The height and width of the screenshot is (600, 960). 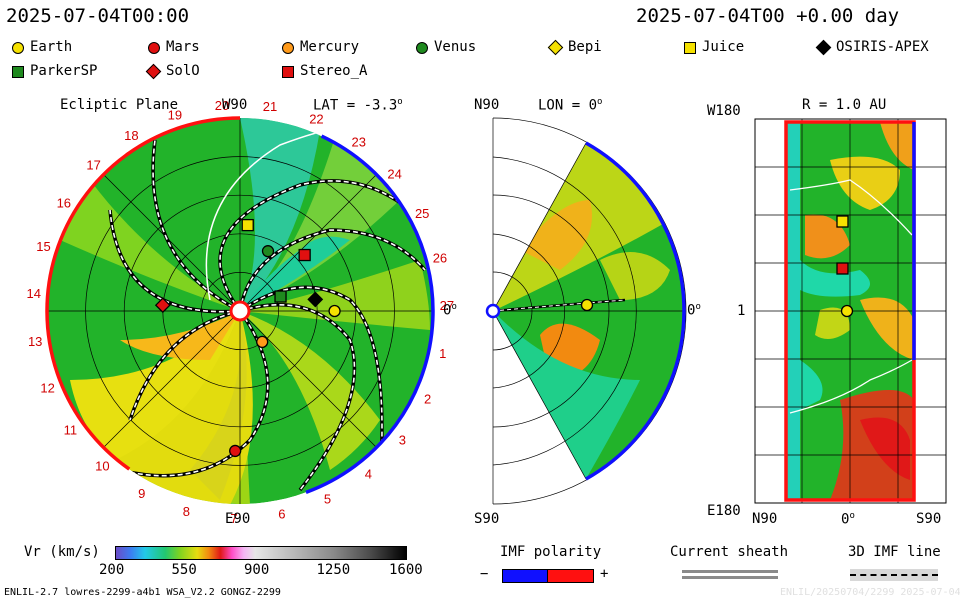 What do you see at coordinates (440, 257) in the screenshot?
I see `carrington-label-26: 26` at bounding box center [440, 257].